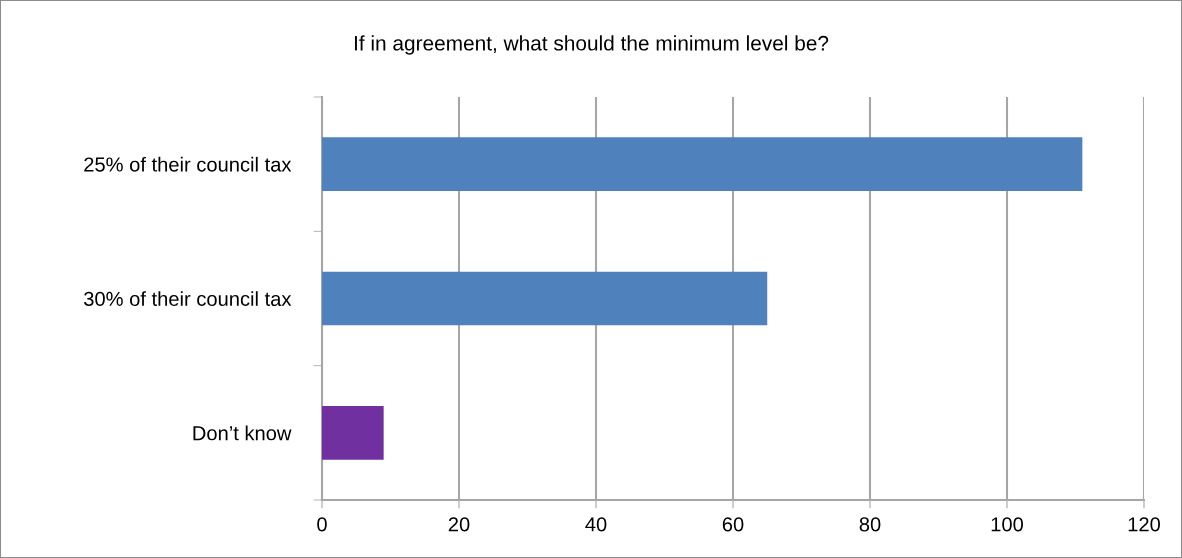 The image size is (1182, 558). I want to click on y-tick-label: 25% of their council tax, so click(188, 164).